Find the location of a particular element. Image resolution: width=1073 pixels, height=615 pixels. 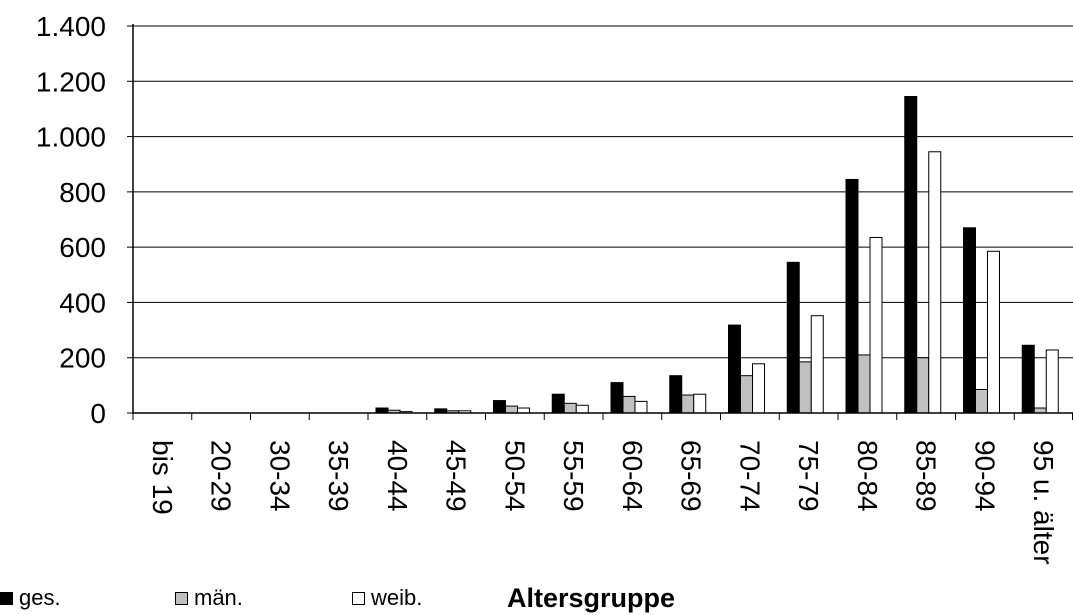

y-tick-label: 1.200 is located at coordinates (71, 81).